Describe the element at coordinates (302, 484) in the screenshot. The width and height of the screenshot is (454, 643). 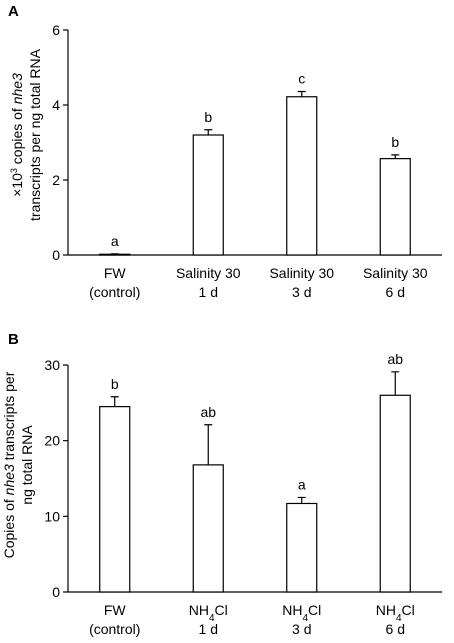
I see `panel-b-significance-letter: a` at that location.